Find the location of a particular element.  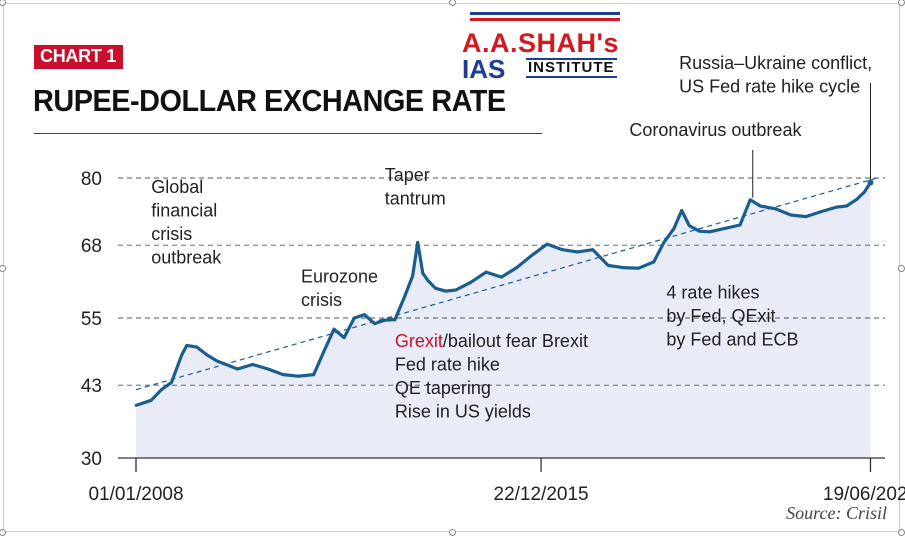

resize-handle-bottom-center is located at coordinates (452, 532).